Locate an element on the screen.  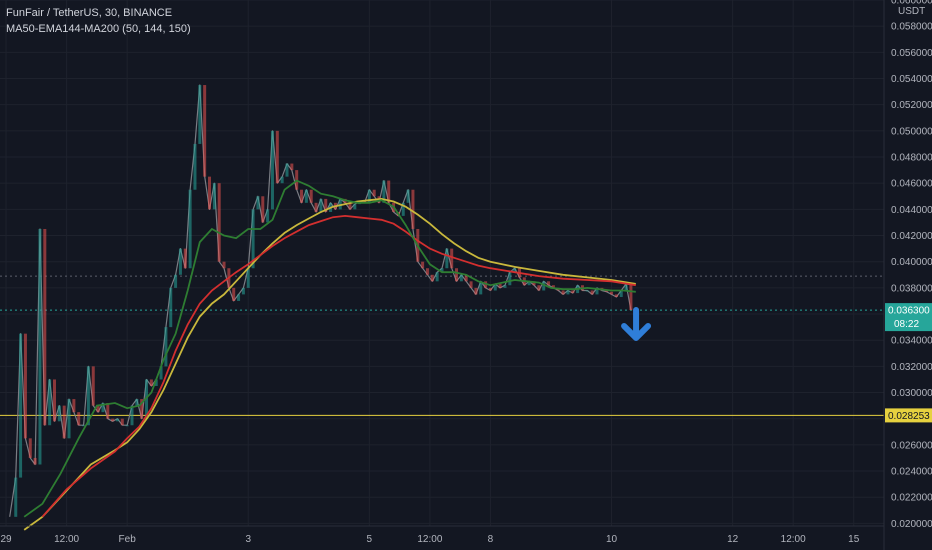
time-axis: 29 12:00 Feb 3 5 12:00 8 10 12 12:00 15 is located at coordinates (429, 539).